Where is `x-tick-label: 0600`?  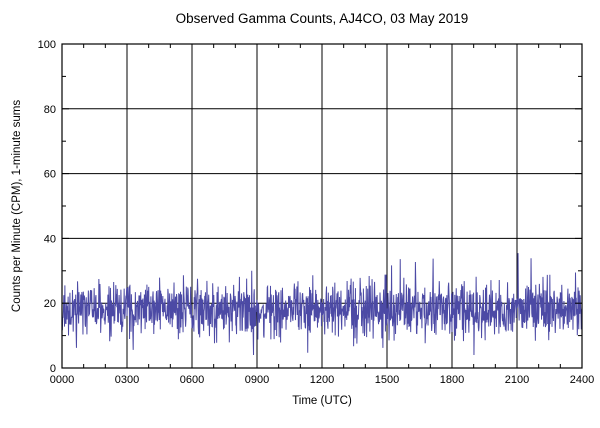
x-tick-label: 0600 is located at coordinates (192, 380).